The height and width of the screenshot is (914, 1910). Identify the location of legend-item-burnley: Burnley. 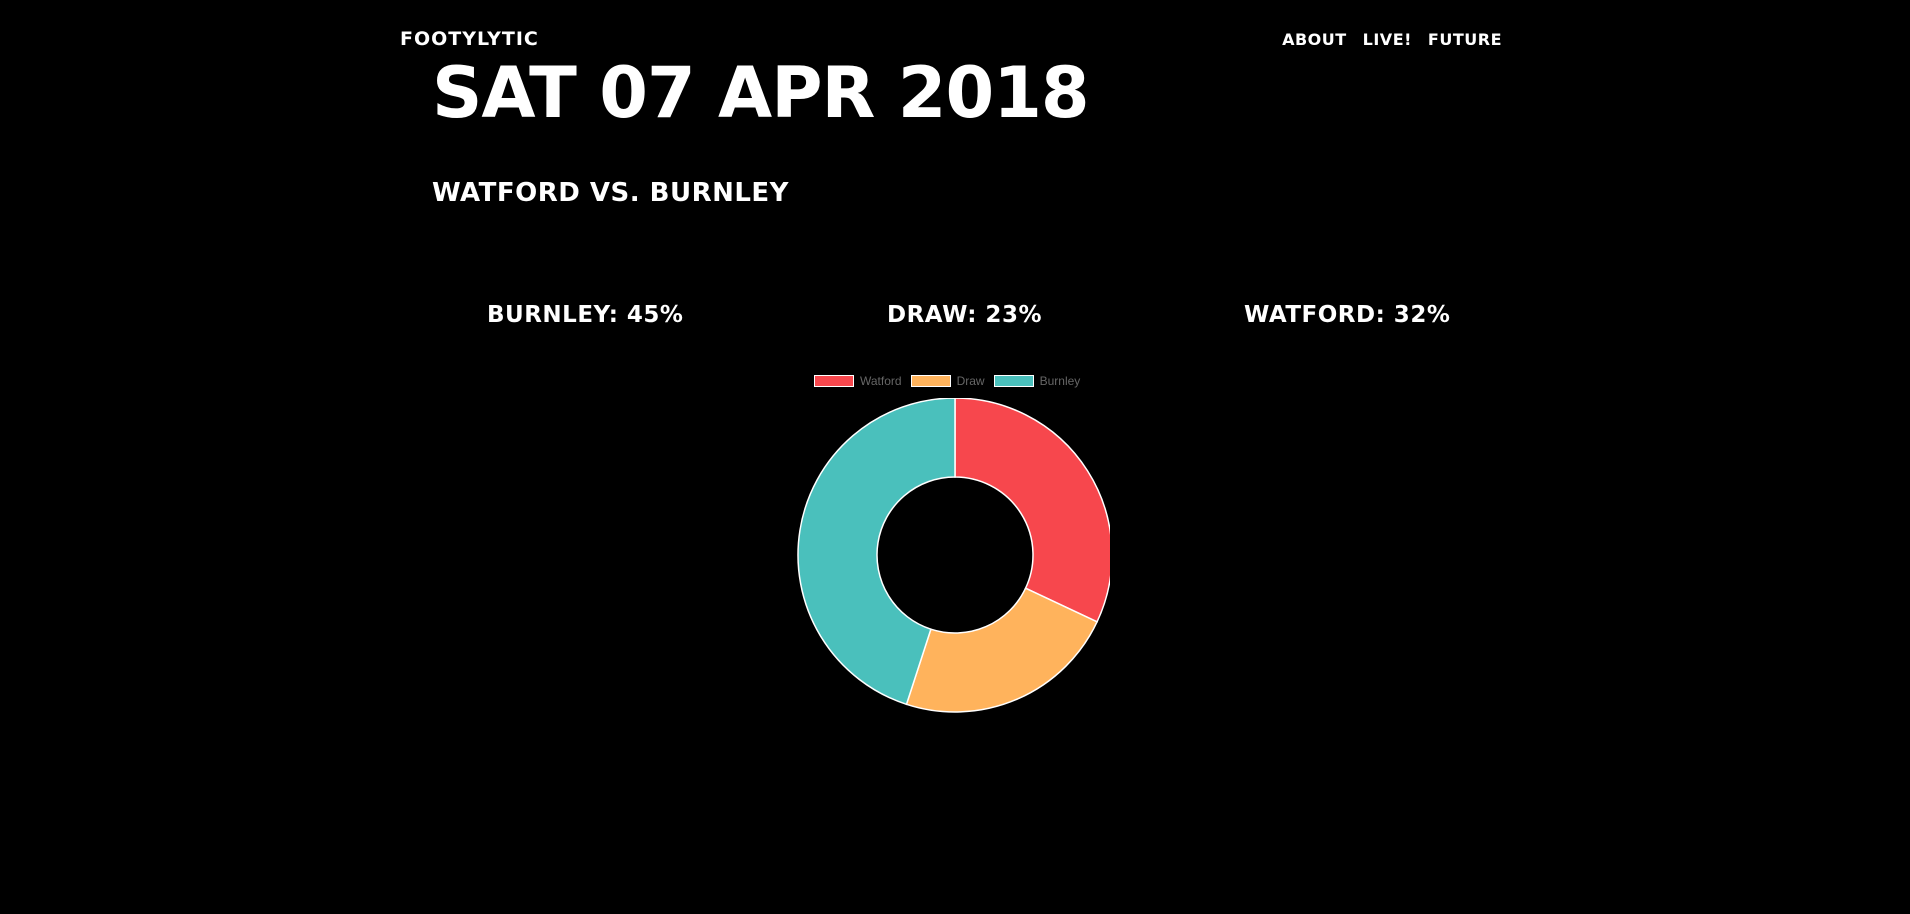
(1037, 381).